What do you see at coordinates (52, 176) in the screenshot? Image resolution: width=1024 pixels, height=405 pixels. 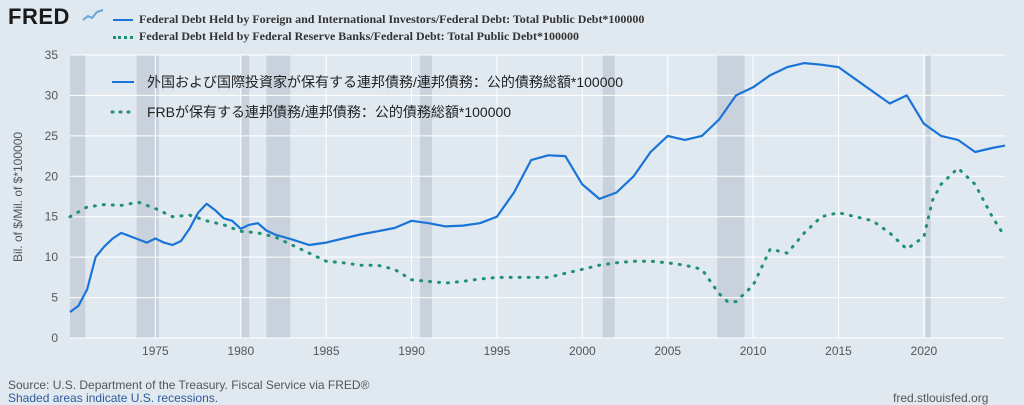 I see `y-tick-label: 20` at bounding box center [52, 176].